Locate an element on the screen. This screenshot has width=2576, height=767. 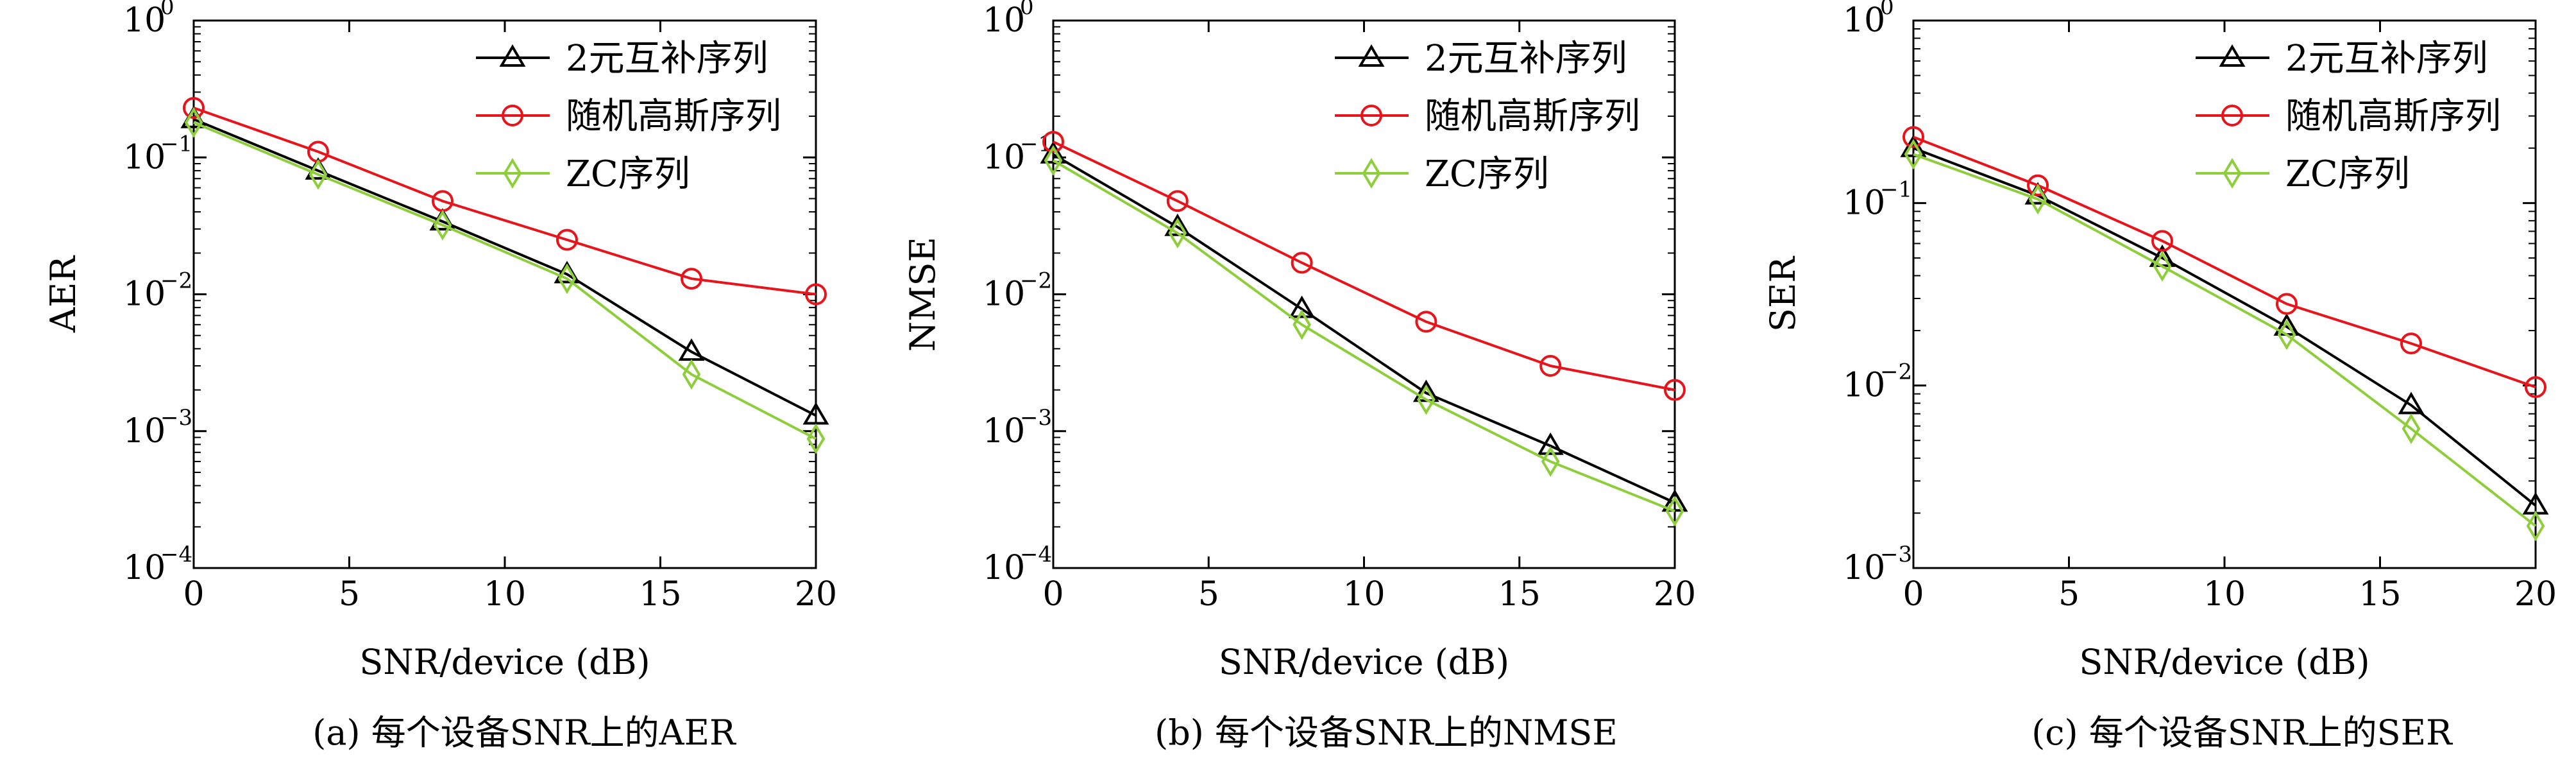
subplot-caption: (c) 每个设备SNR上的SER is located at coordinates (2242, 732).